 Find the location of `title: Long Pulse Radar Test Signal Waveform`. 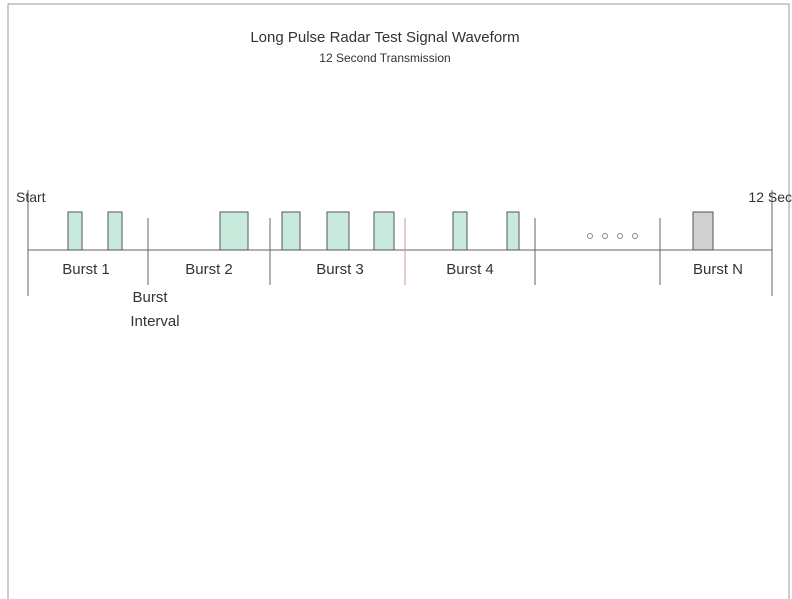

title: Long Pulse Radar Test Signal Waveform is located at coordinates (384, 37).